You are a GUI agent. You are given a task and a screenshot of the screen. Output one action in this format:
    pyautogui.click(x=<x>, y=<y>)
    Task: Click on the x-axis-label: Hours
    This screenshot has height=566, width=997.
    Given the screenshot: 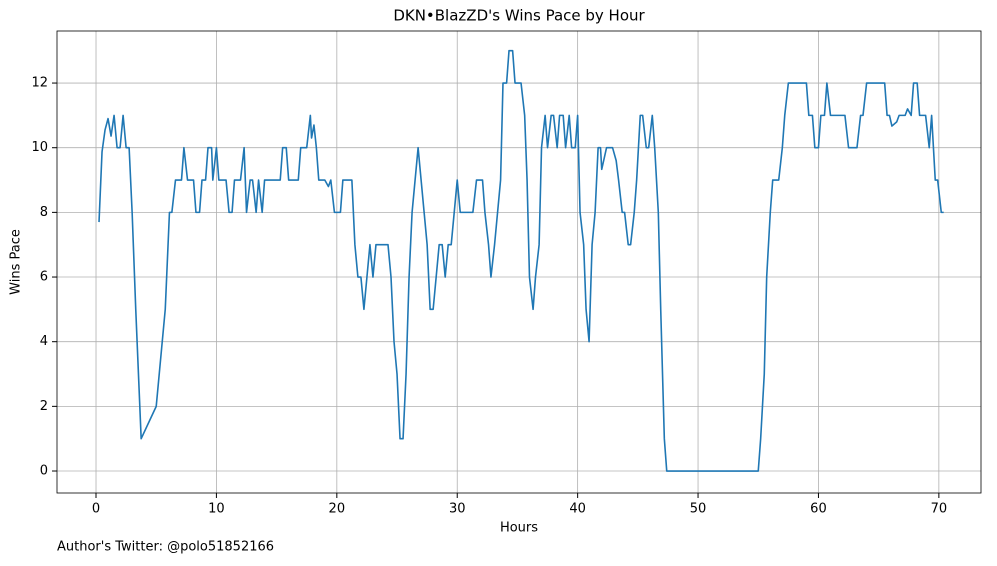 What is the action you would take?
    pyautogui.click(x=519, y=528)
    